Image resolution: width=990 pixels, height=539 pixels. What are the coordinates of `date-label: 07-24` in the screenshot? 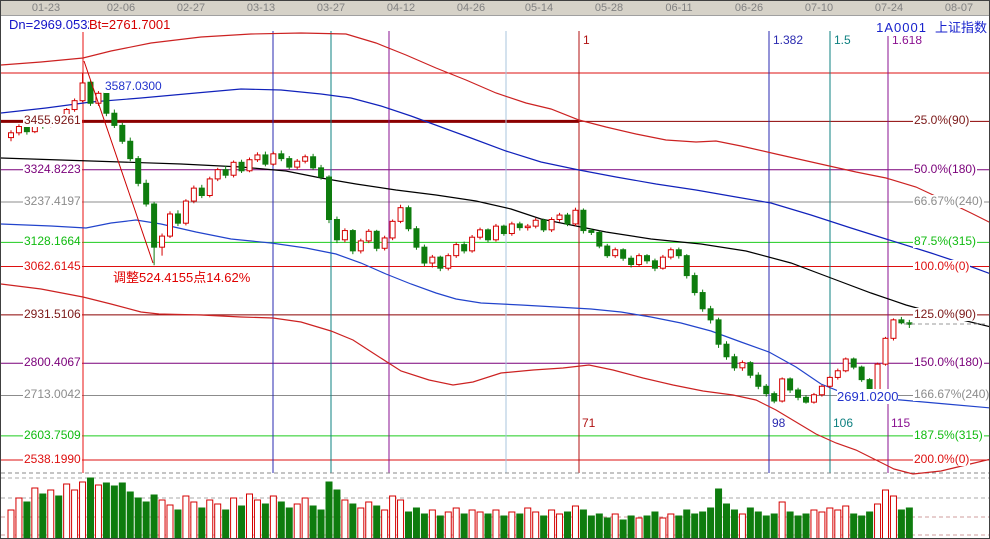 It's located at (889, 8).